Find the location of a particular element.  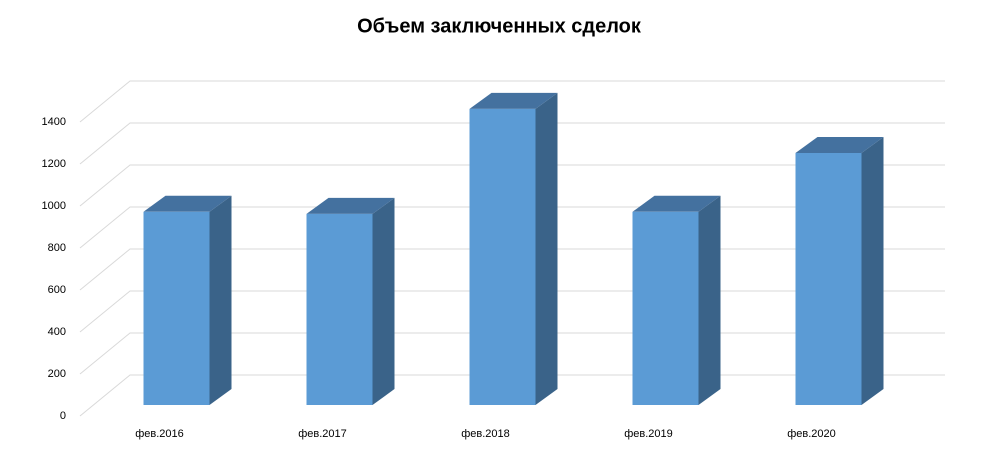

y-tick-label: 600 is located at coordinates (57, 290).